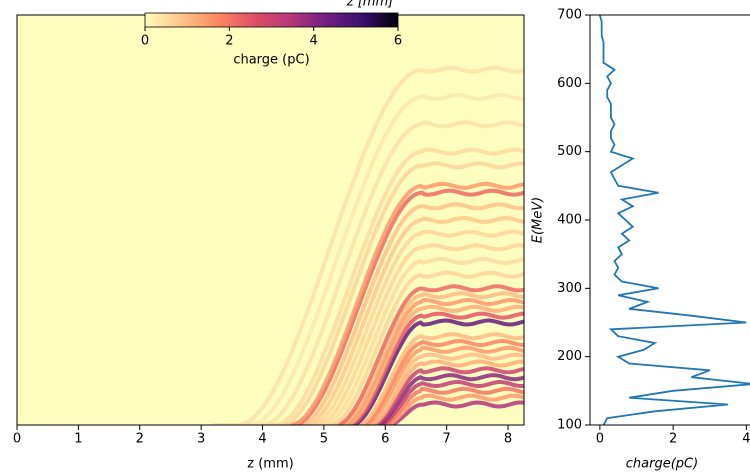 This screenshot has height=472, width=750. I want to click on x-tick-label: 6, so click(385, 439).